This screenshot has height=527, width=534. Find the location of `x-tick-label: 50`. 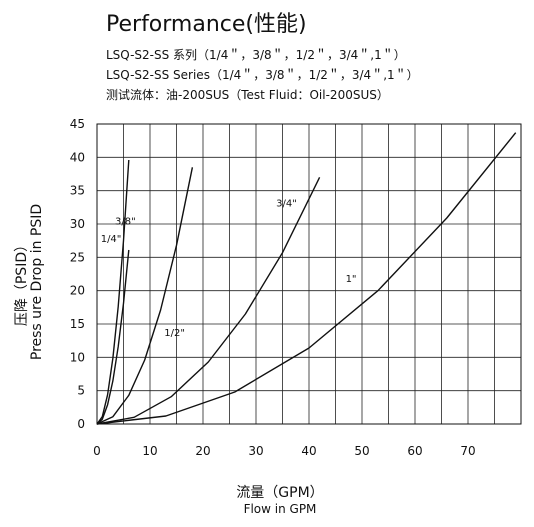

x-tick-label: 50 is located at coordinates (361, 451).